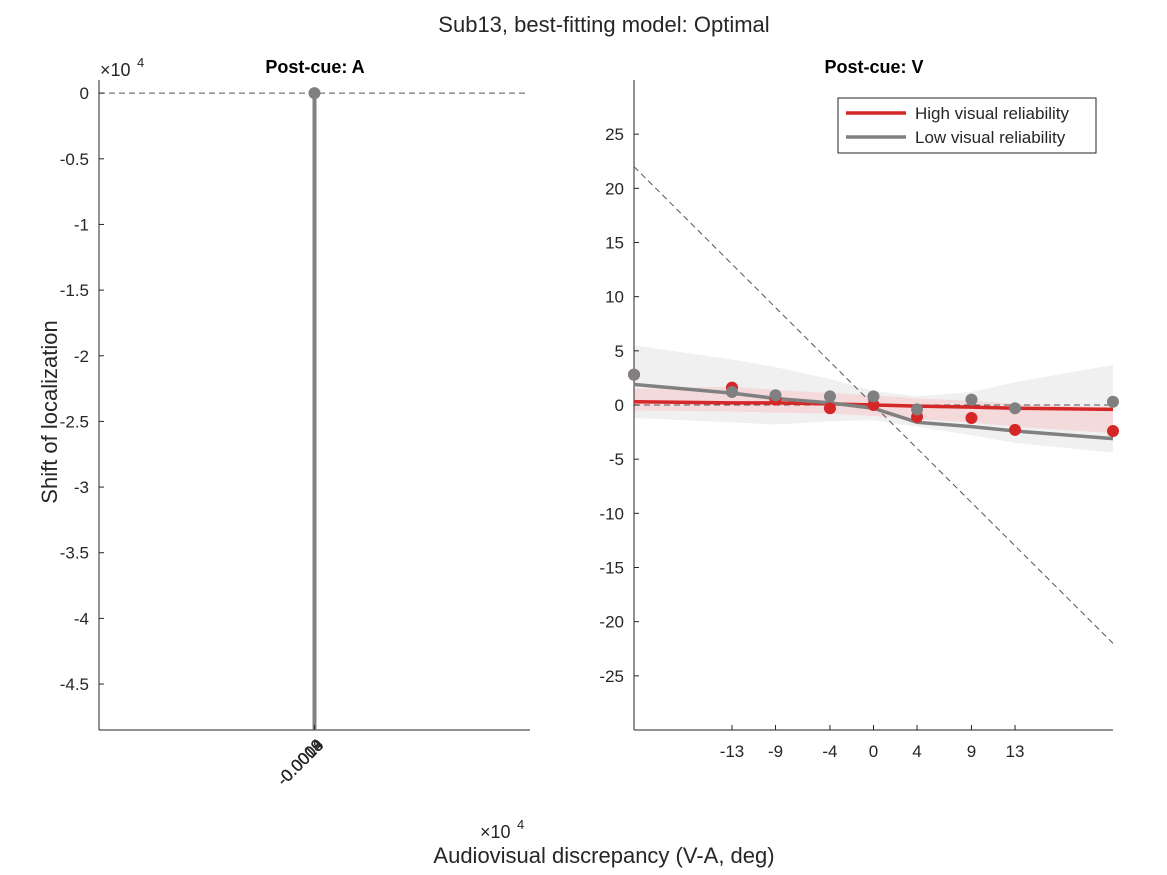 This screenshot has width=1167, height=875. Describe the element at coordinates (614, 297) in the screenshot. I see `panel-v-y-tick-label: 10` at that location.